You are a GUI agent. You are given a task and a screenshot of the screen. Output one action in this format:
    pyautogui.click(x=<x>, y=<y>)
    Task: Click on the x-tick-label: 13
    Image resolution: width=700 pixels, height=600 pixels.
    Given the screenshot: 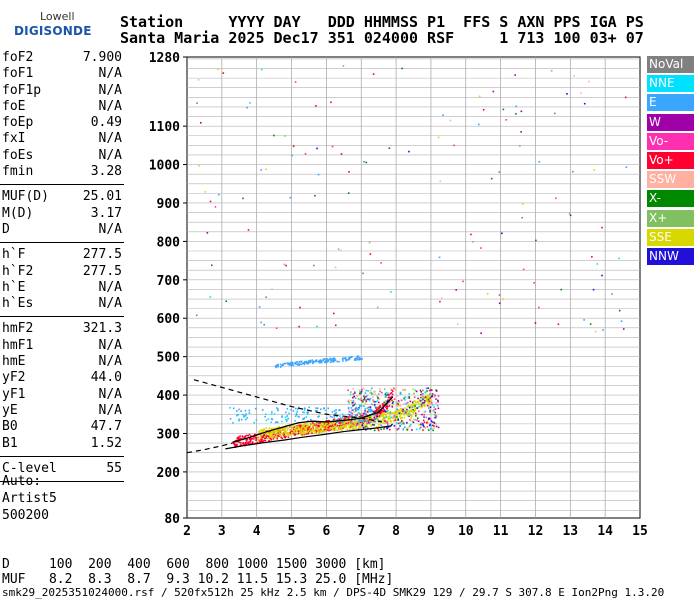 What is the action you would take?
    pyautogui.click(x=570, y=531)
    